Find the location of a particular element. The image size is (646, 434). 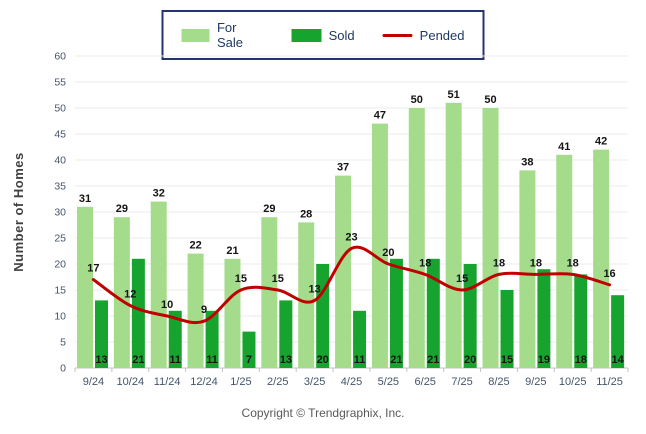

svg-text: 12/24 is located at coordinates (204, 382).